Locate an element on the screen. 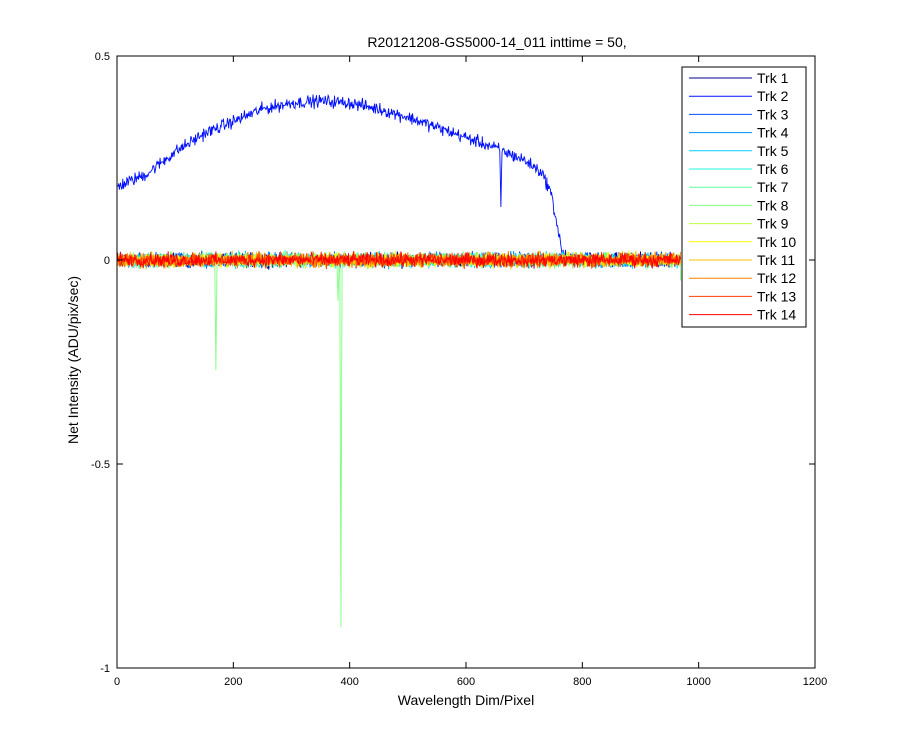  legend-label: Trk 4 is located at coordinates (773, 133).